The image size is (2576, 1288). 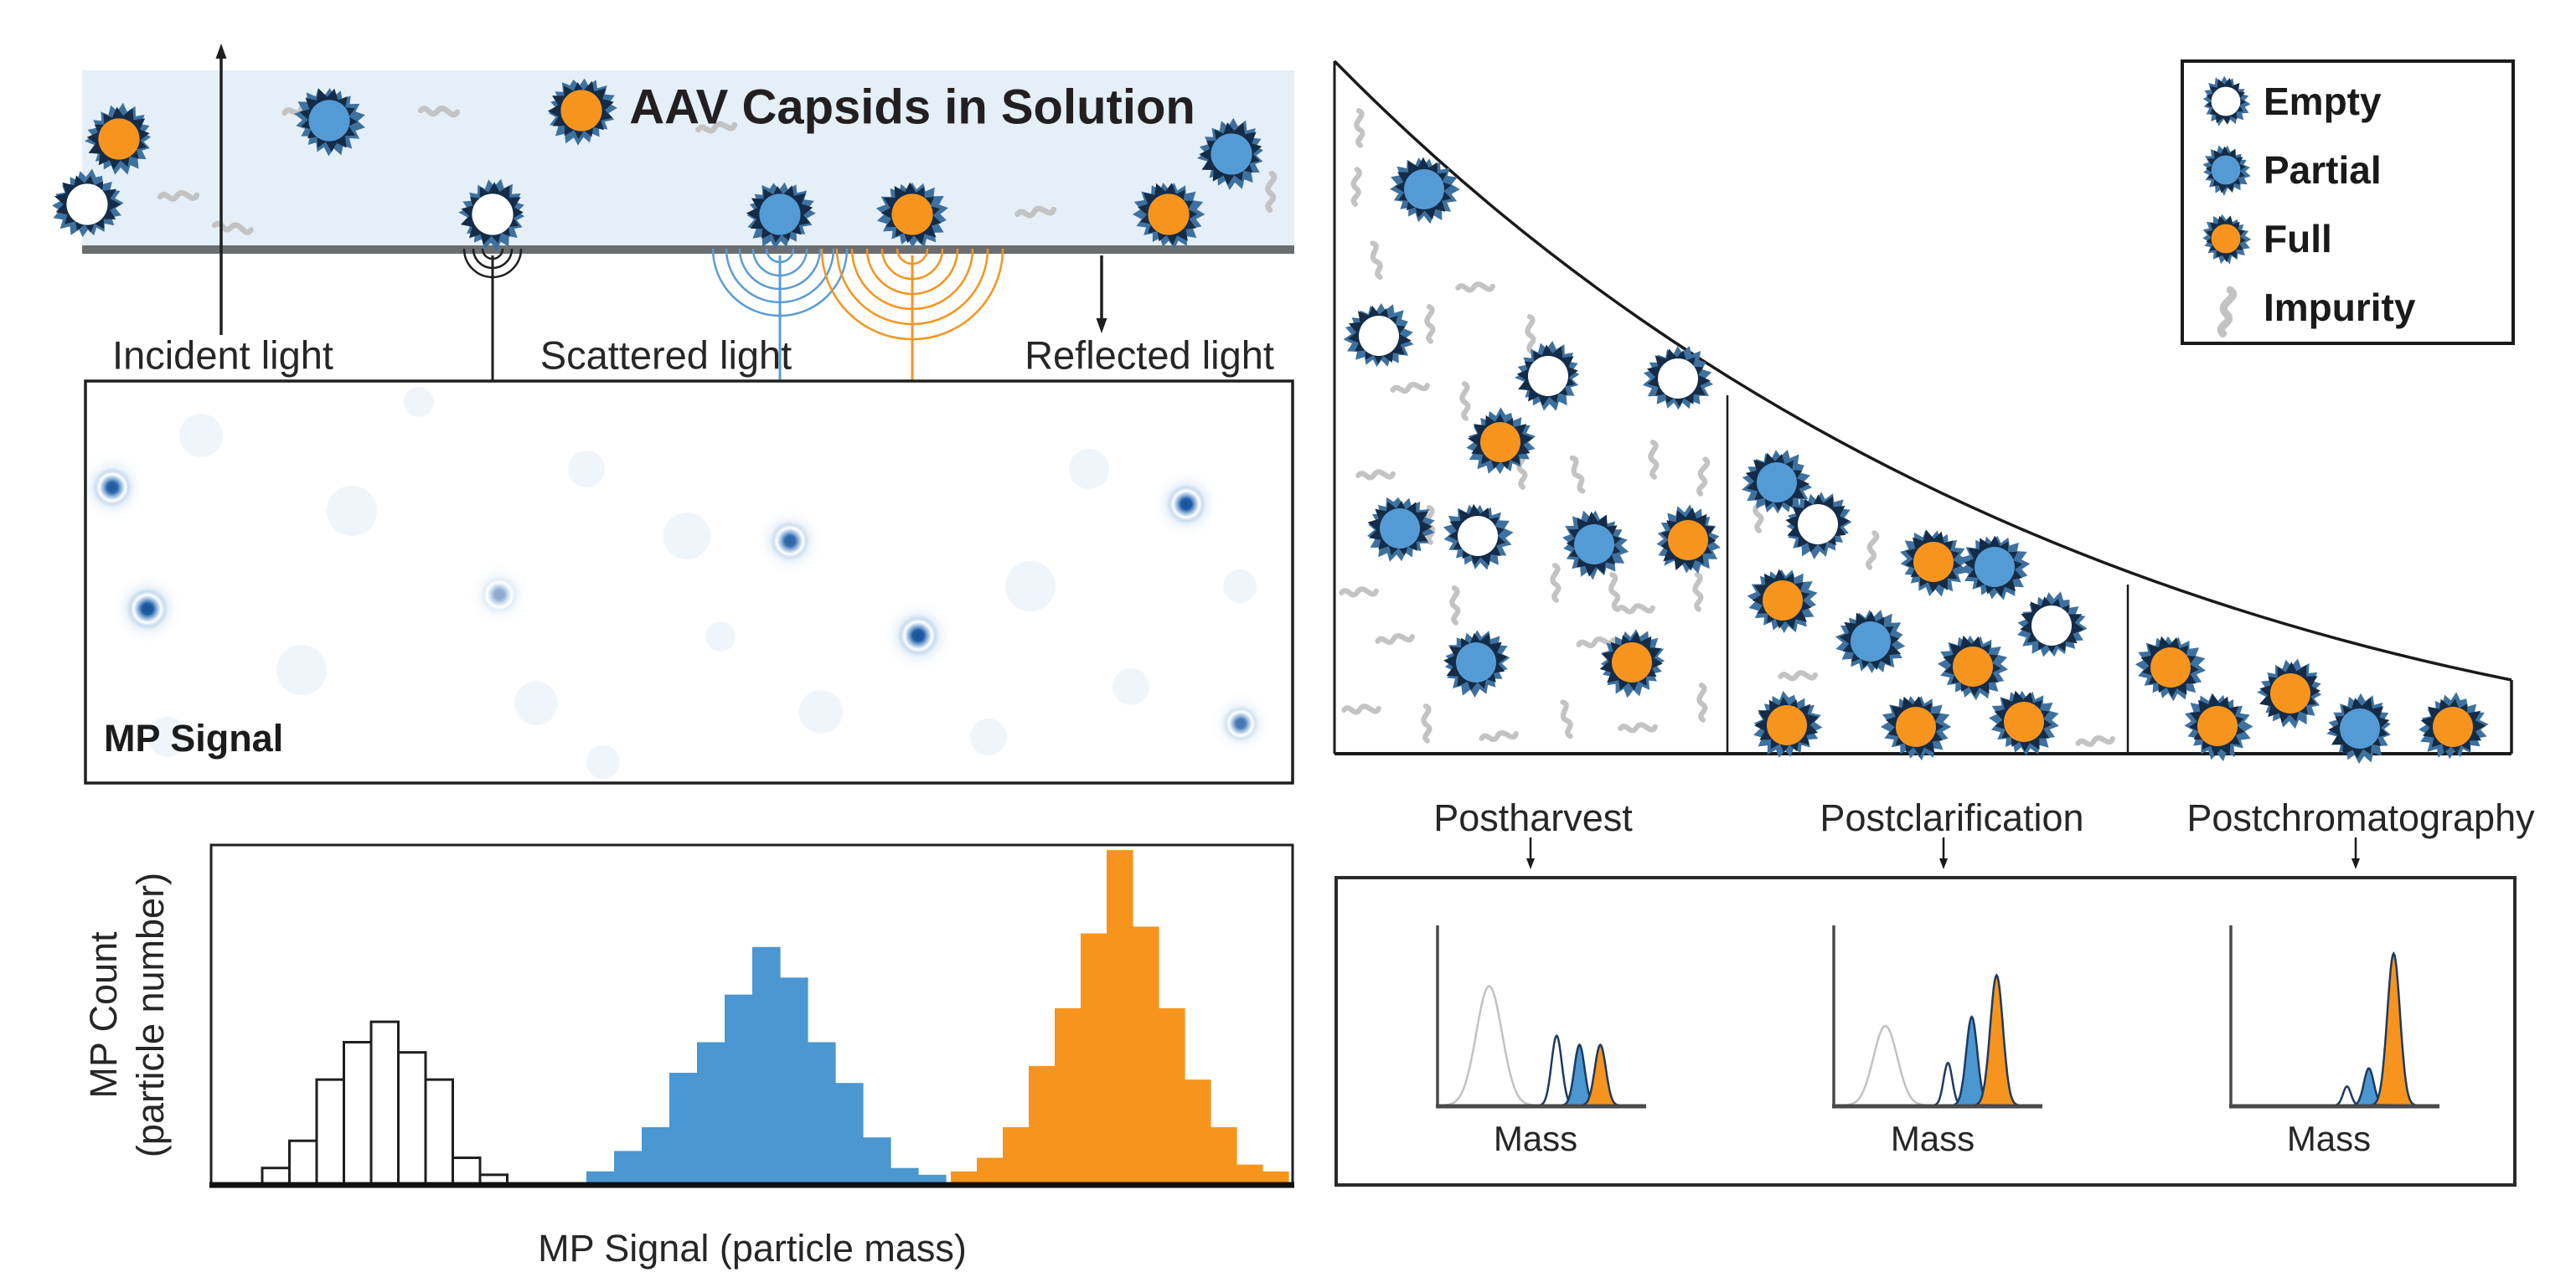 What do you see at coordinates (751, 1015) in the screenshot?
I see `histogram-panel` at bounding box center [751, 1015].